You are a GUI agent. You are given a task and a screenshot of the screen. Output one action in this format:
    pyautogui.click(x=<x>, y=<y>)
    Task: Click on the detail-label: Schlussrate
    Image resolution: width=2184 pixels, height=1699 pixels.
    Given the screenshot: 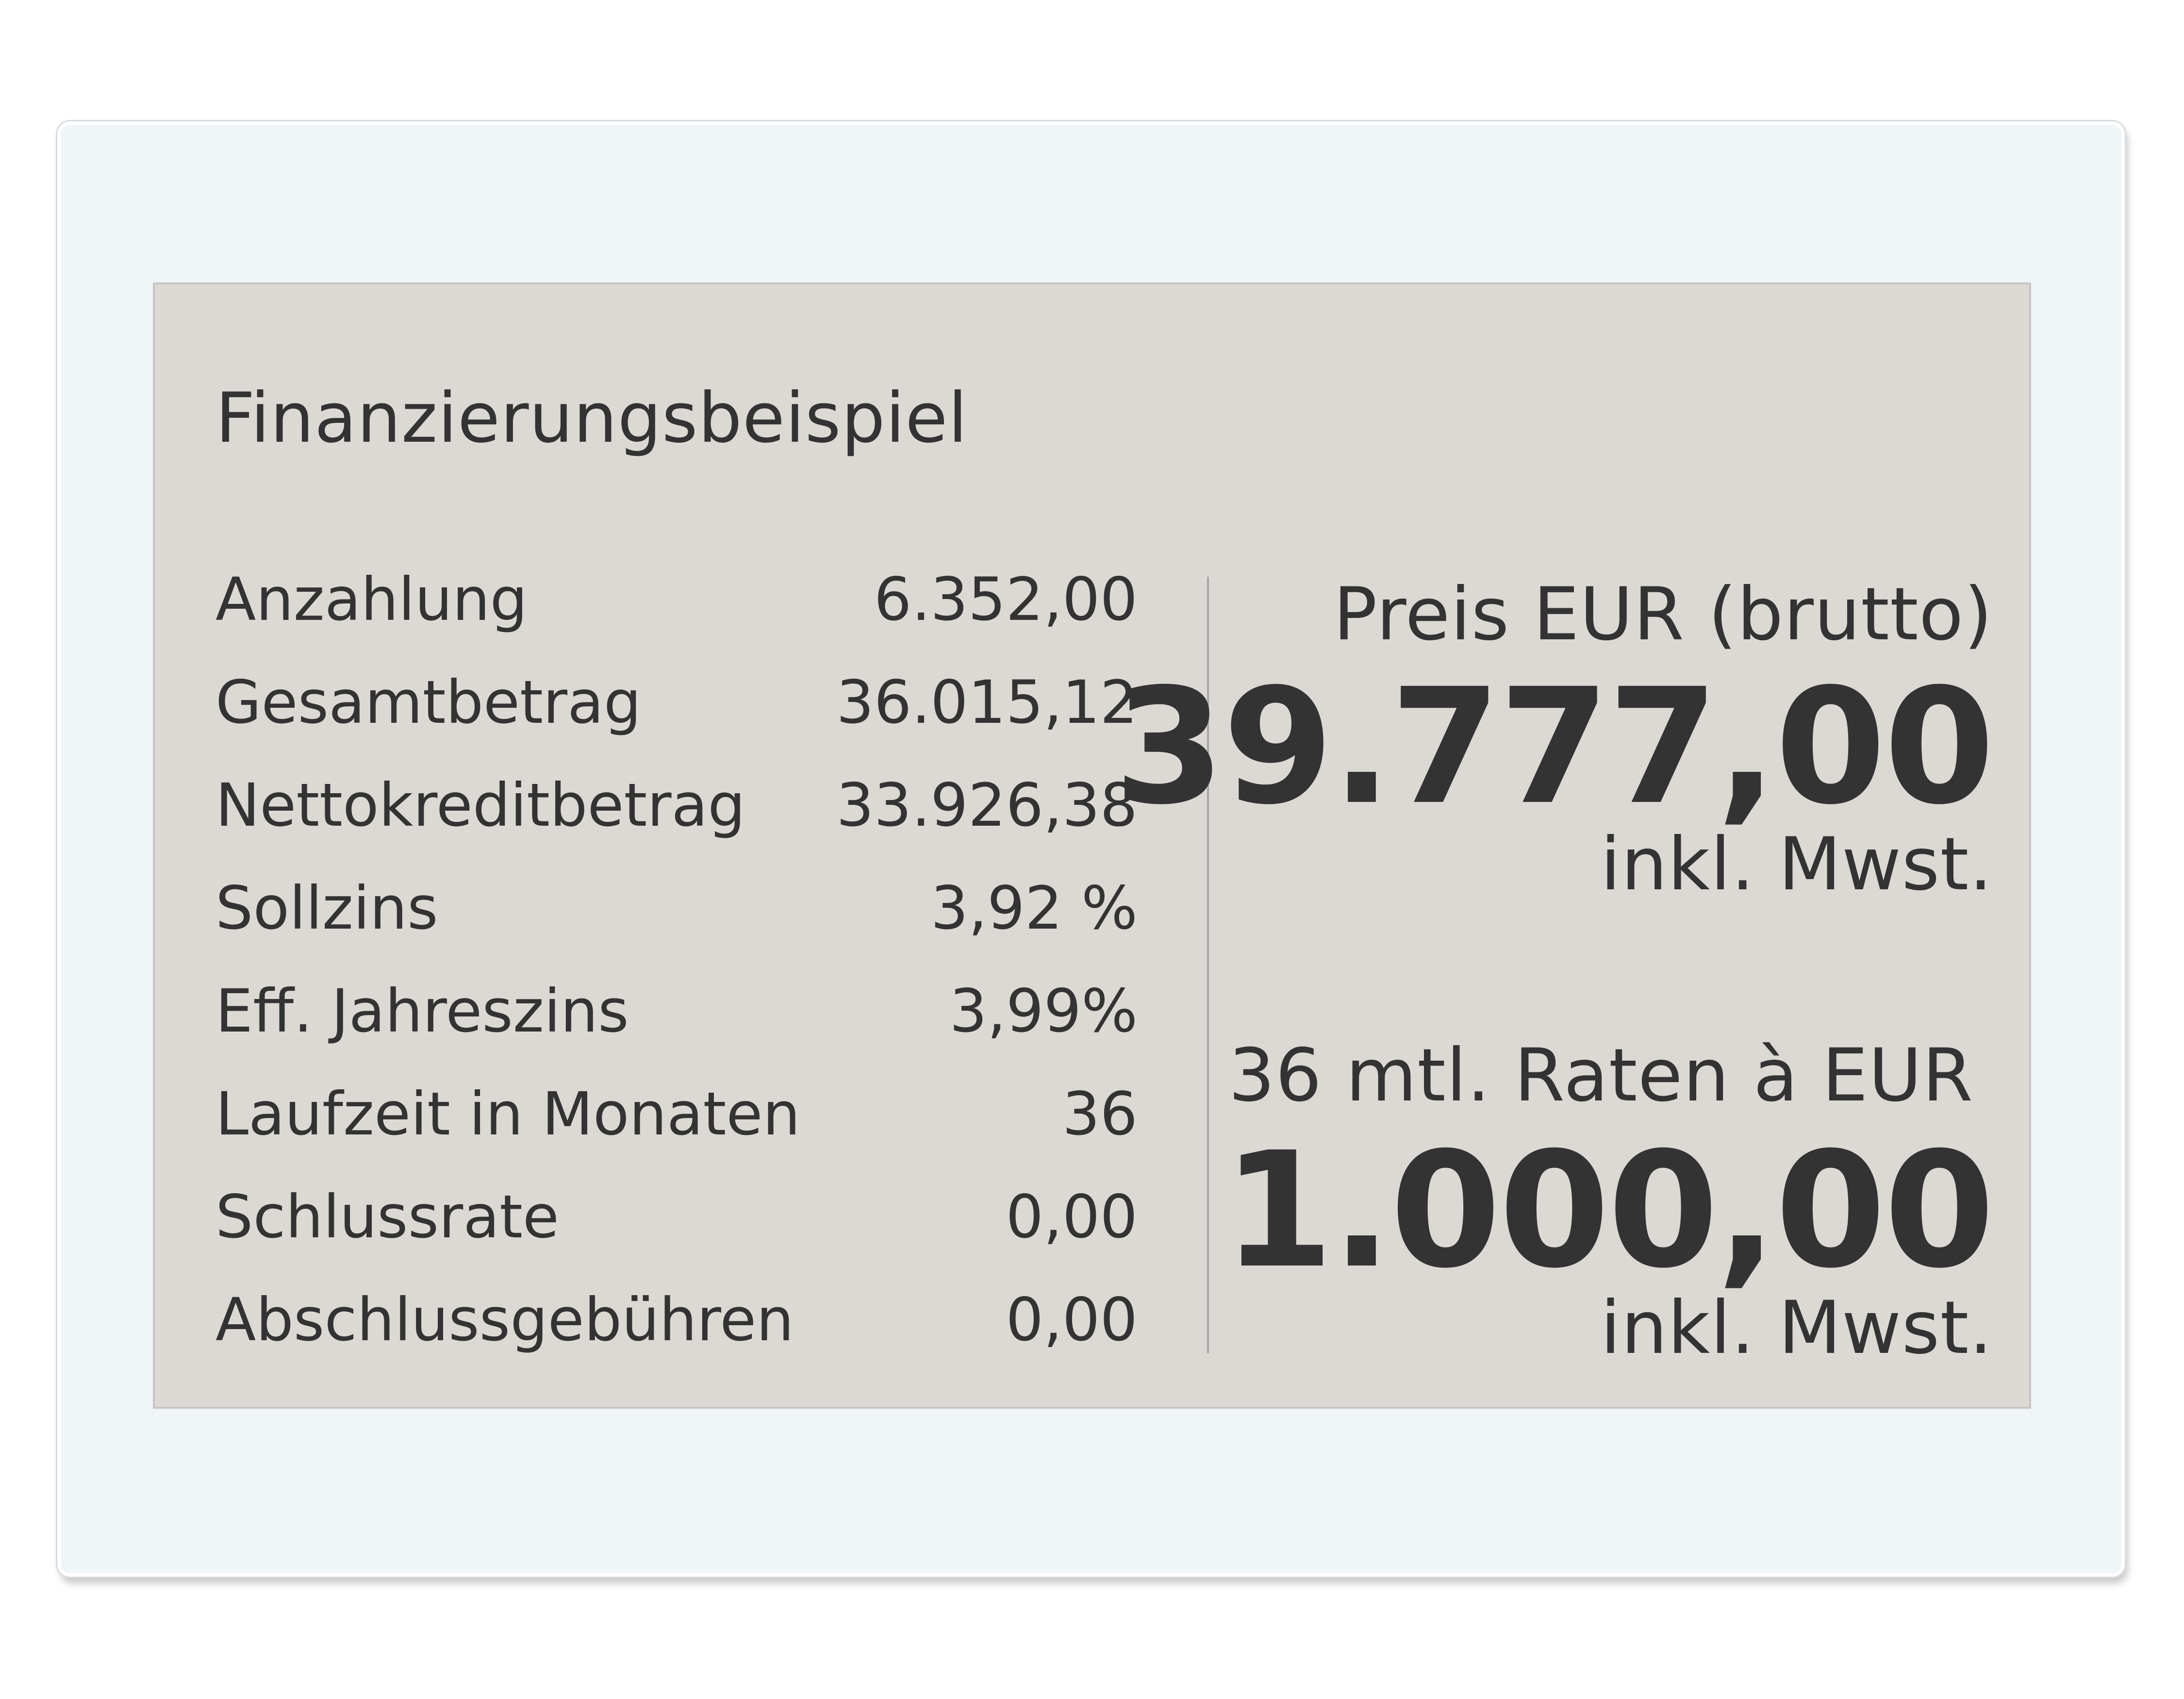 What is the action you would take?
    pyautogui.click(x=387, y=1217)
    